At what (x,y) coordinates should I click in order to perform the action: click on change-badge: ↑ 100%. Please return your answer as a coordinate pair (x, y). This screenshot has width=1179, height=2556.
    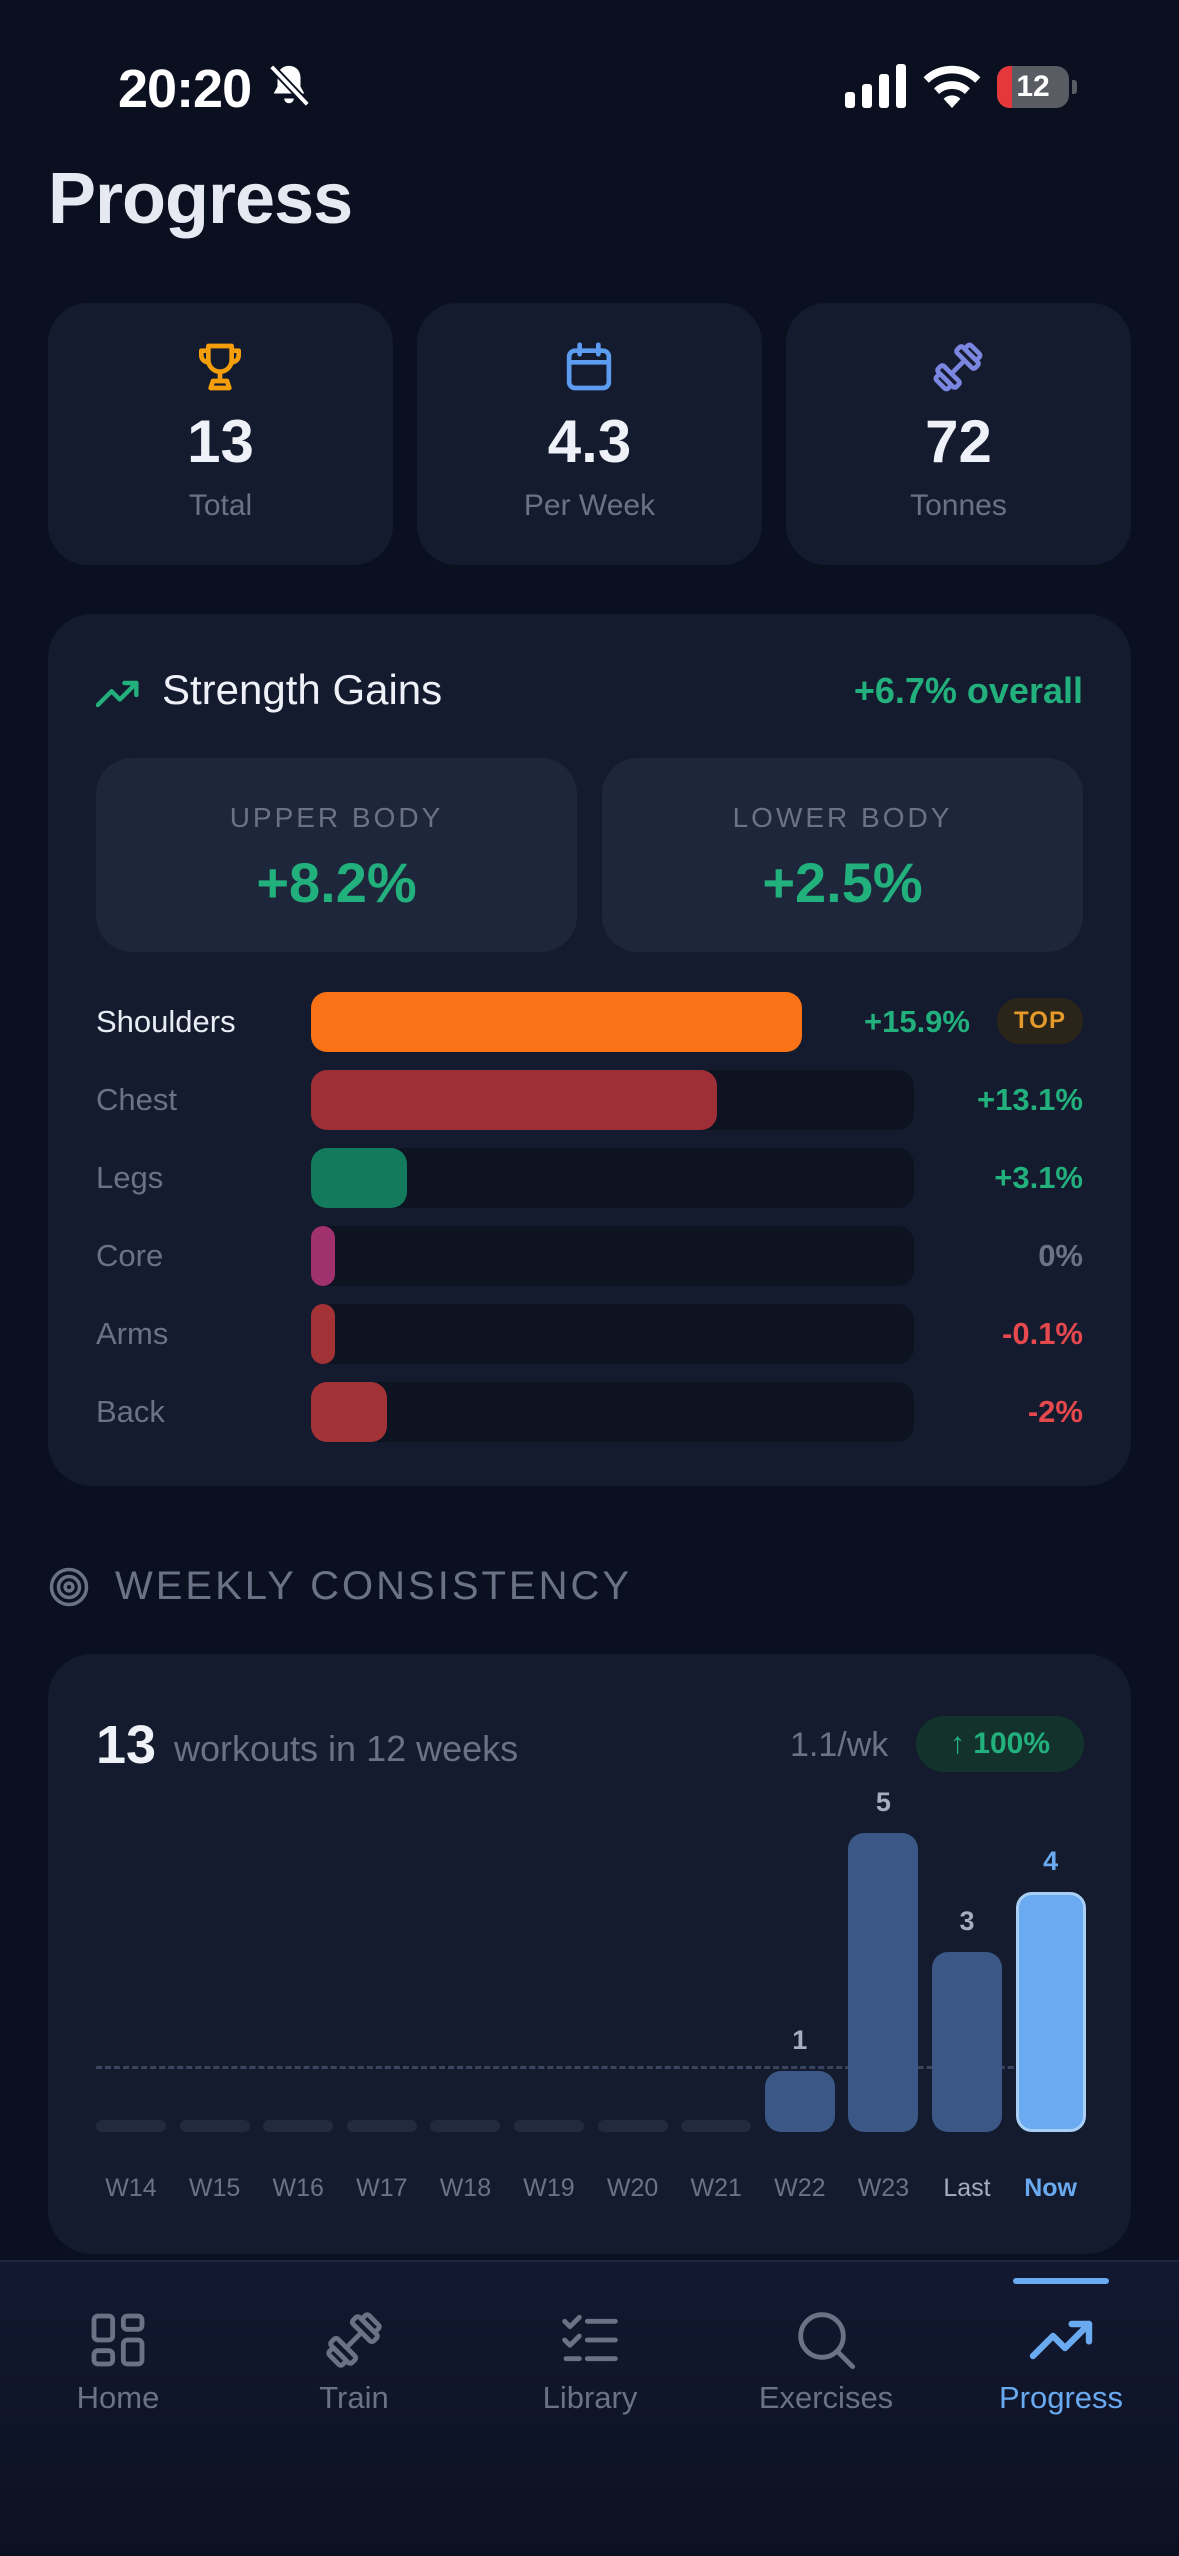
    Looking at the image, I should click on (1000, 1744).